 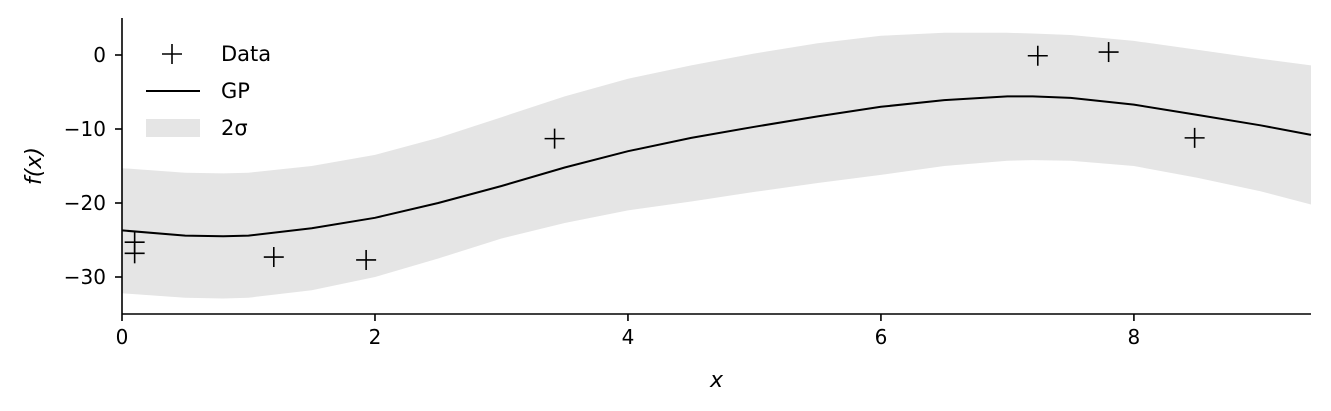 I want to click on legend-label: Data, so click(x=246, y=54).